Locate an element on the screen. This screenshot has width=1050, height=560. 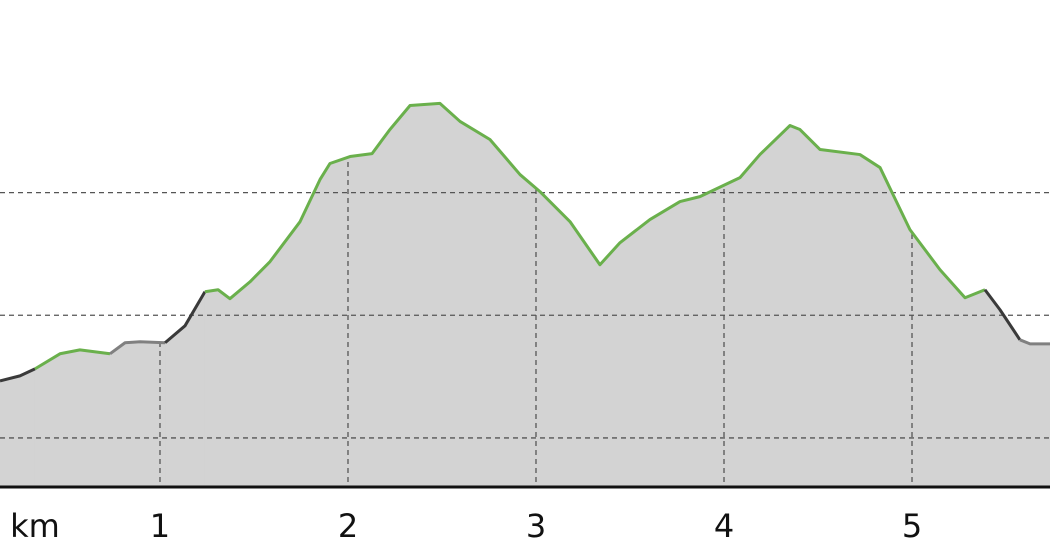
x-tick-label: 4 is located at coordinates (724, 526).